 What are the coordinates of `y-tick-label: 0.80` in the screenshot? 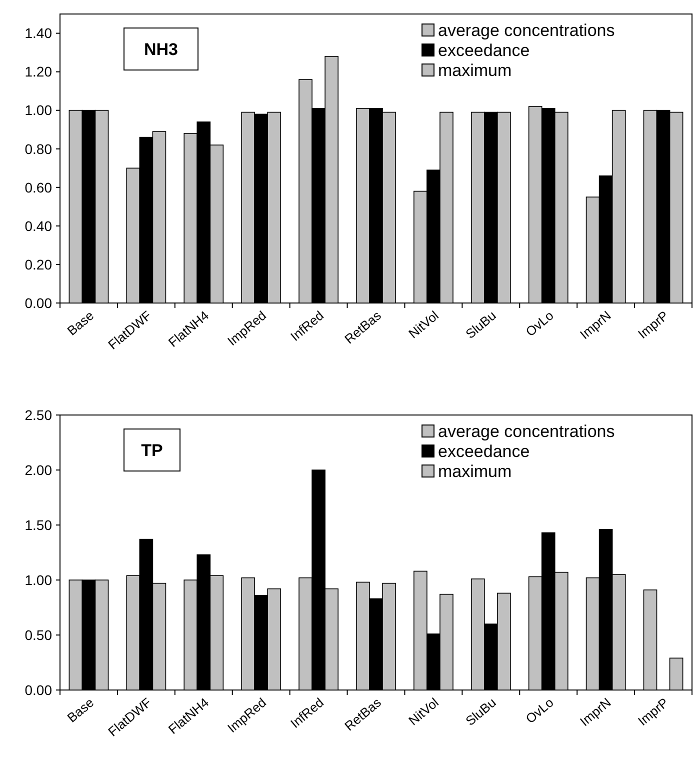 It's located at (38, 148).